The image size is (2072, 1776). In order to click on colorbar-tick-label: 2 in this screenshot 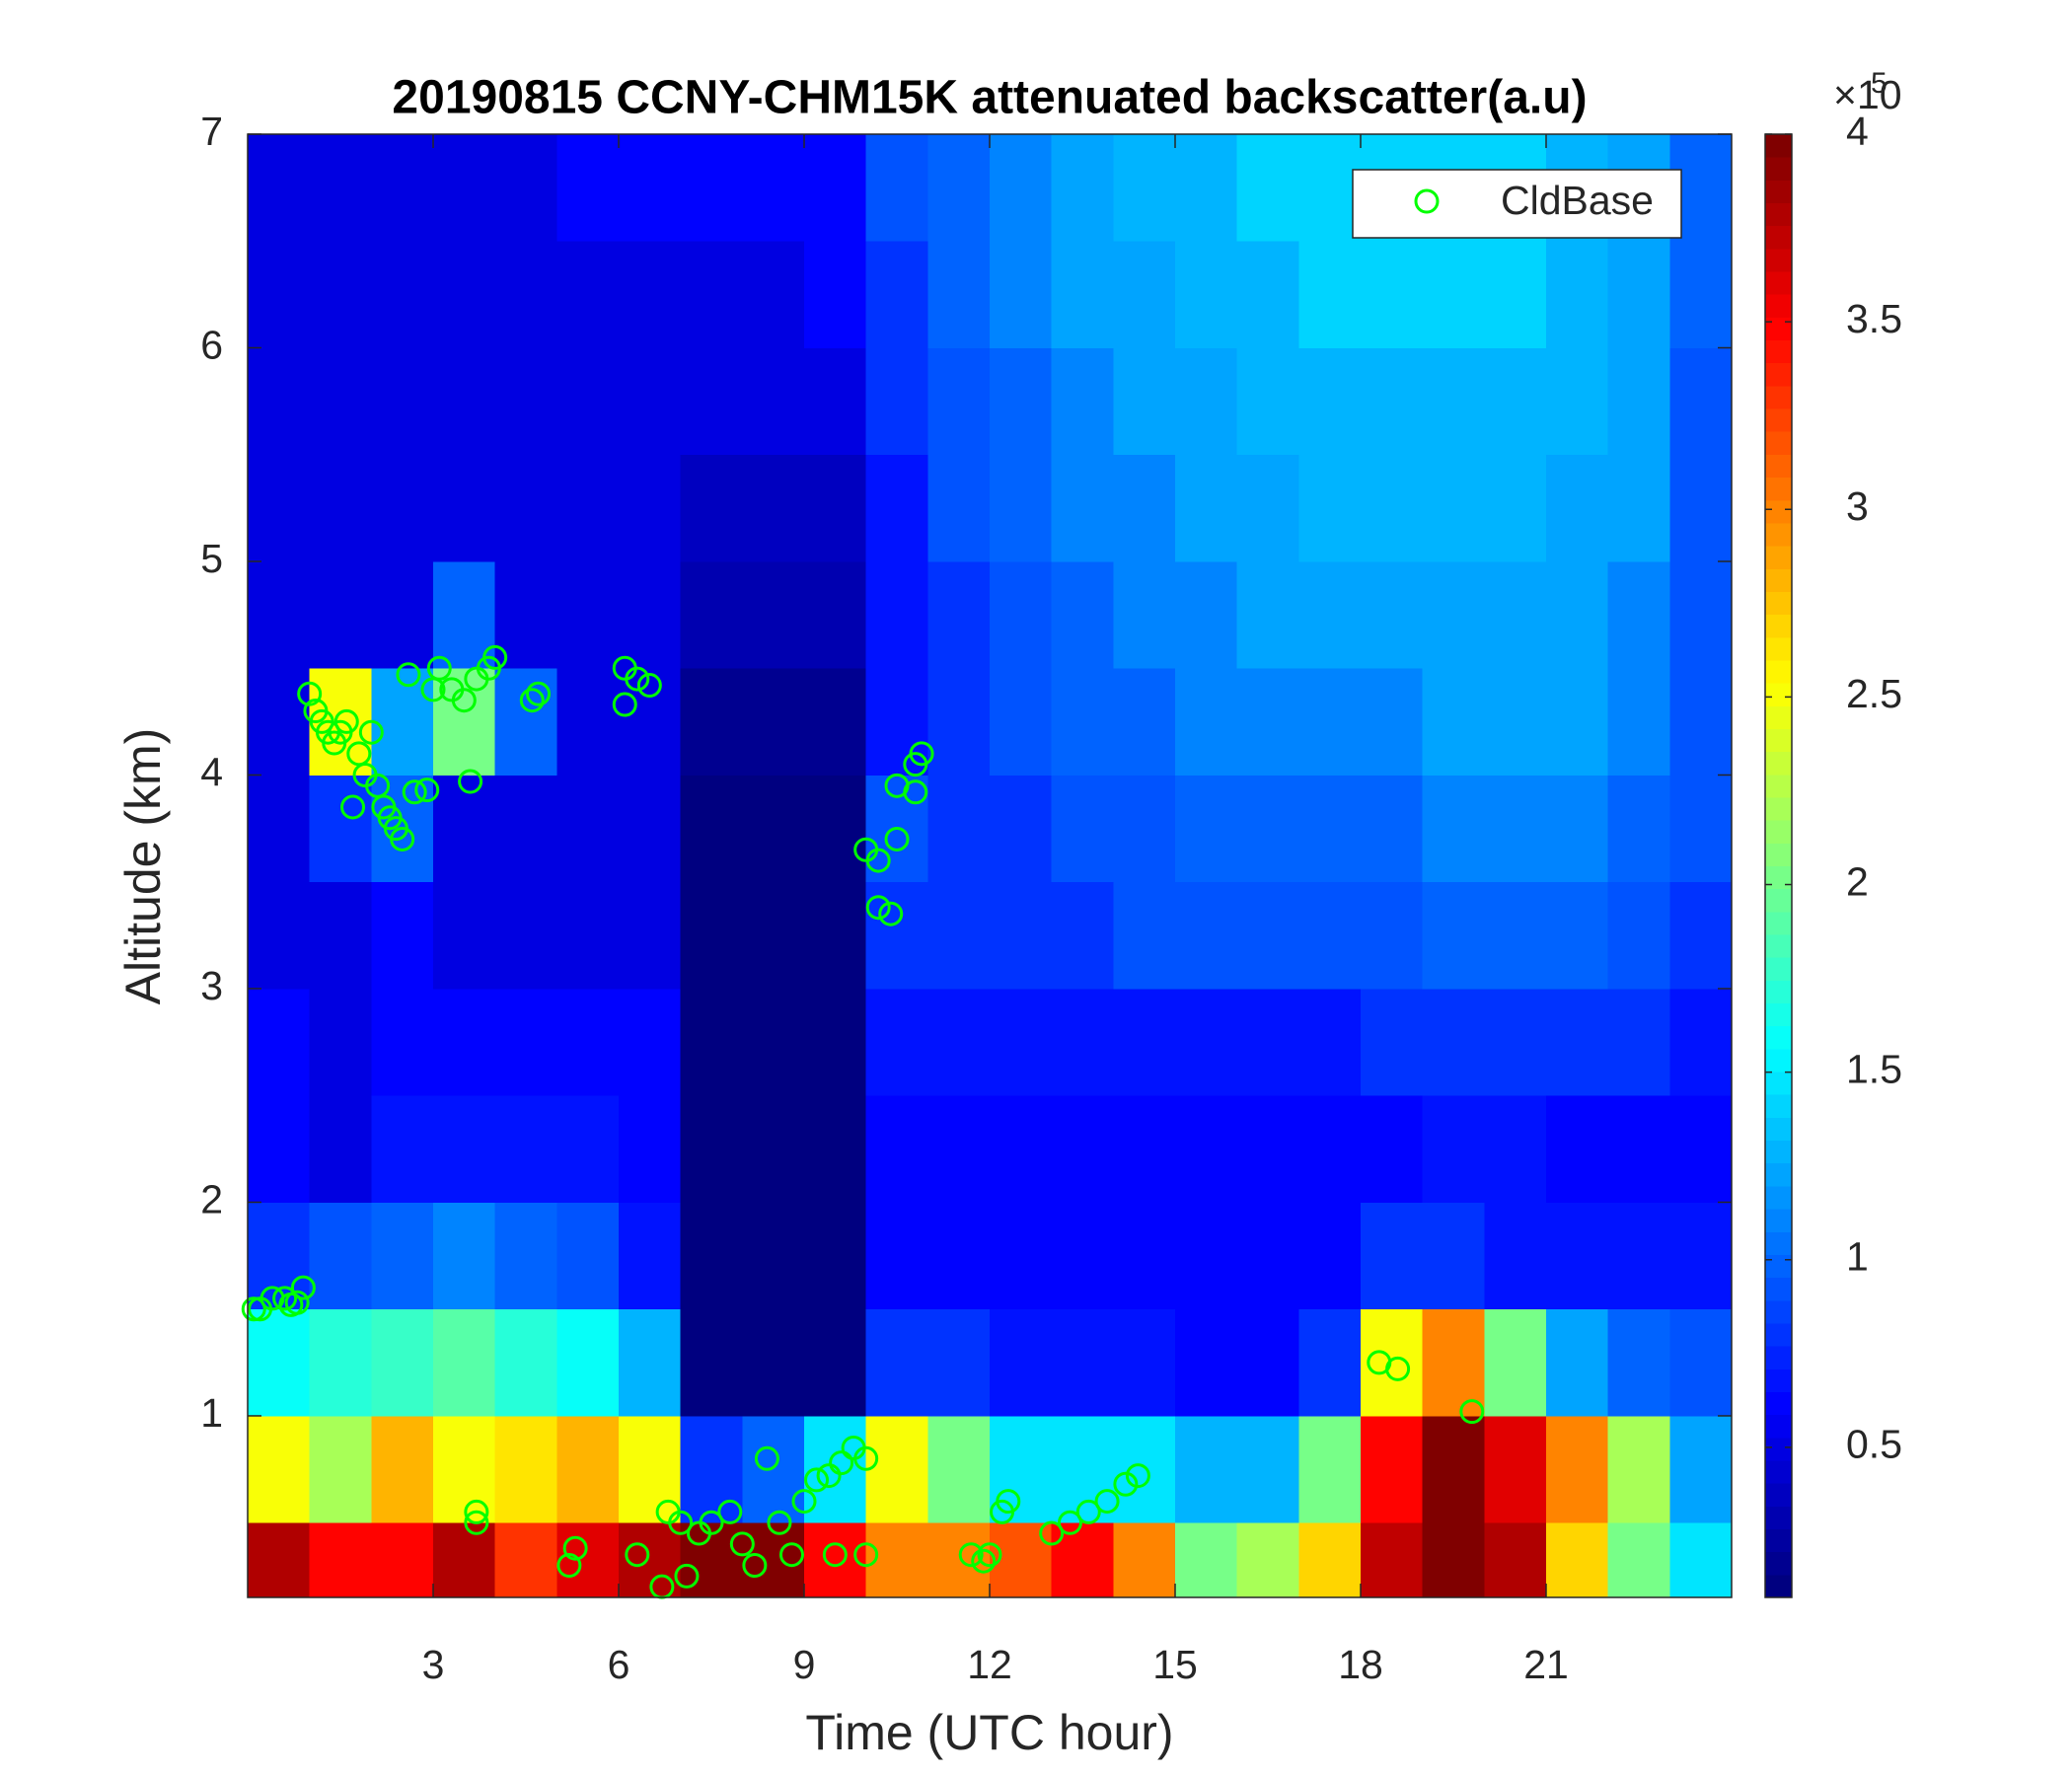, I will do `click(1858, 881)`.